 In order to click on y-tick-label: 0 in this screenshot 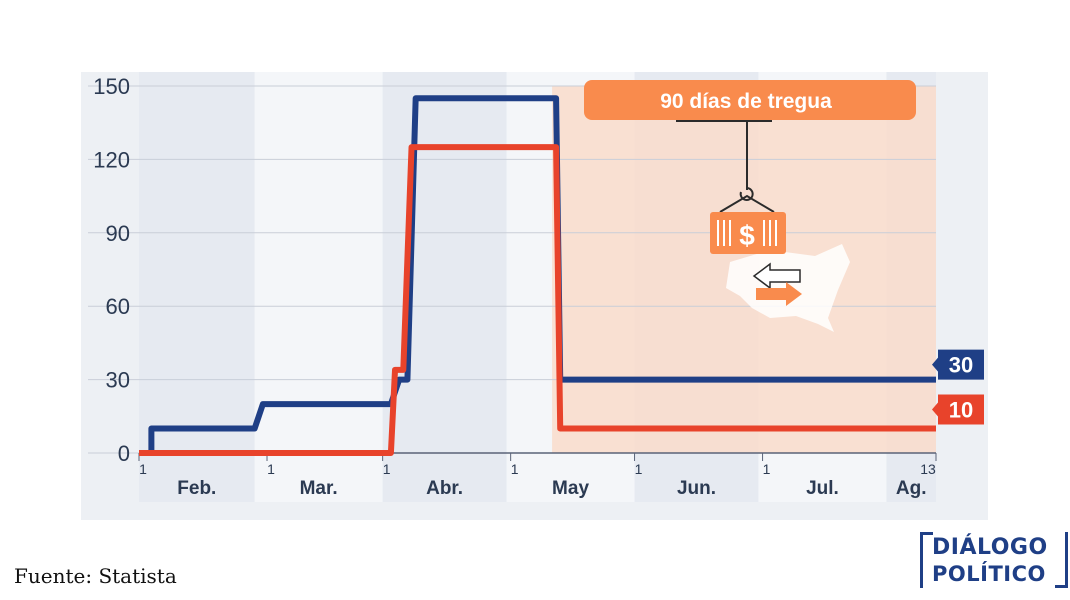, I will do `click(124, 453)`.